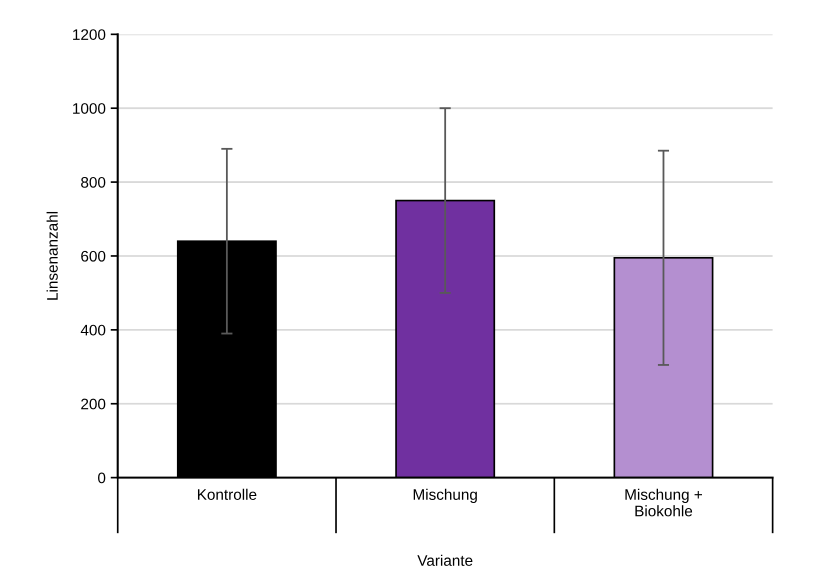  What do you see at coordinates (93, 404) in the screenshot?
I see `y-tick-label: 200` at bounding box center [93, 404].